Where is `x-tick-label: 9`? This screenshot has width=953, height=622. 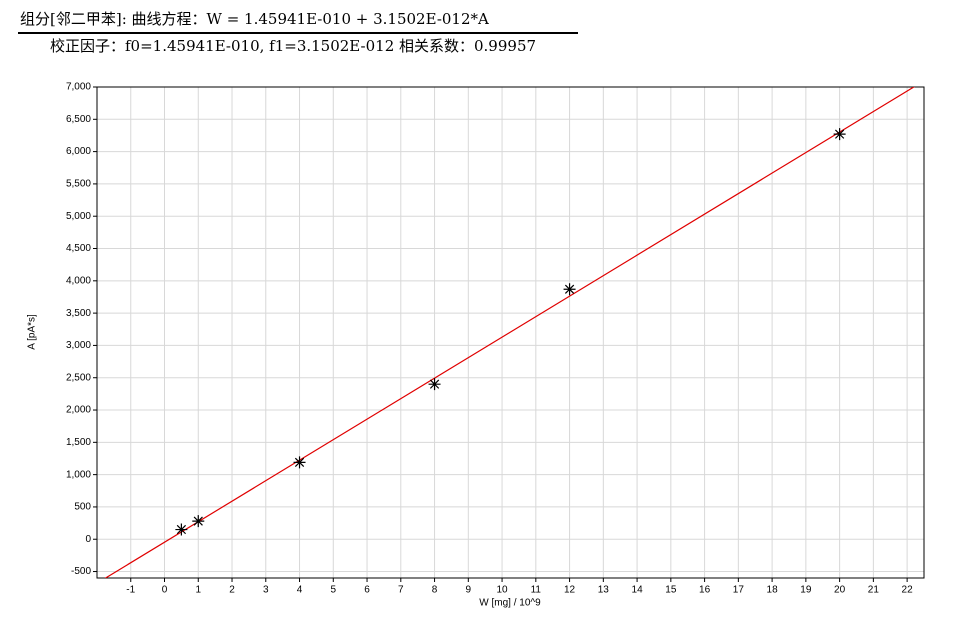
x-tick-label: 9 is located at coordinates (469, 590).